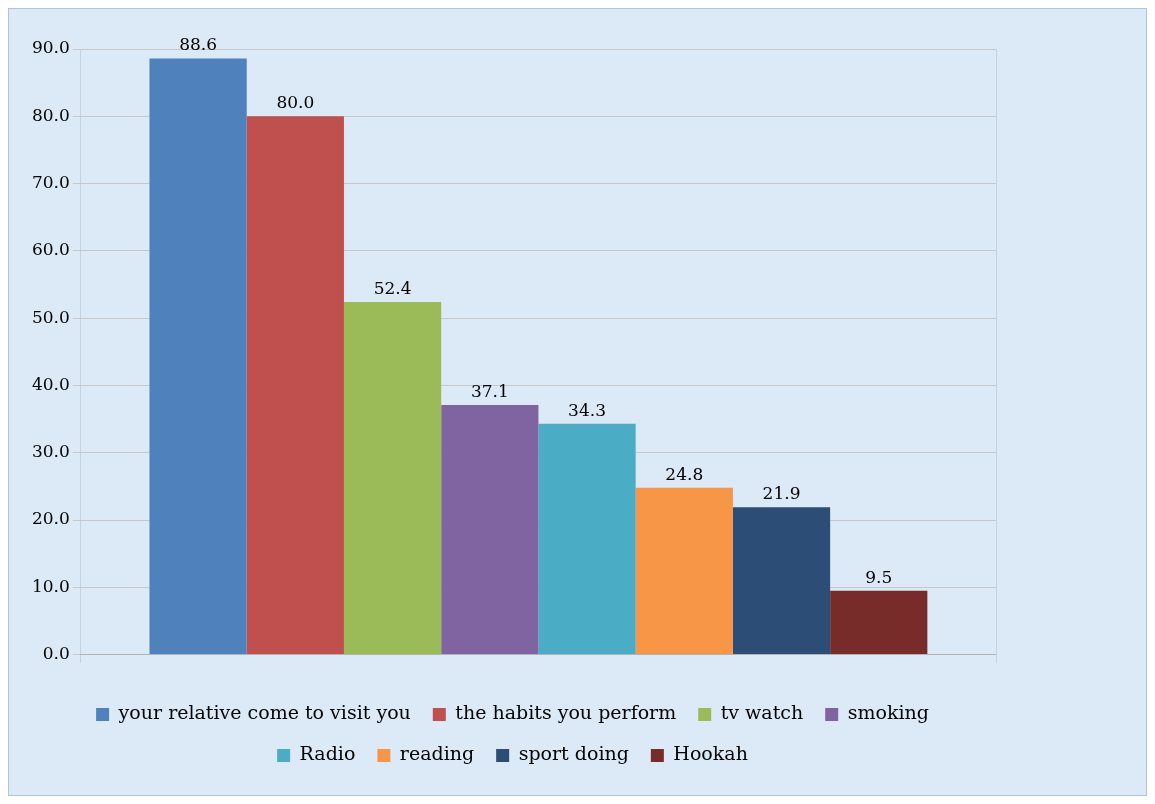 Image resolution: width=1155 pixels, height=804 pixels. Describe the element at coordinates (264, 712) in the screenshot. I see `legend-label: your relative come to visit you` at that location.